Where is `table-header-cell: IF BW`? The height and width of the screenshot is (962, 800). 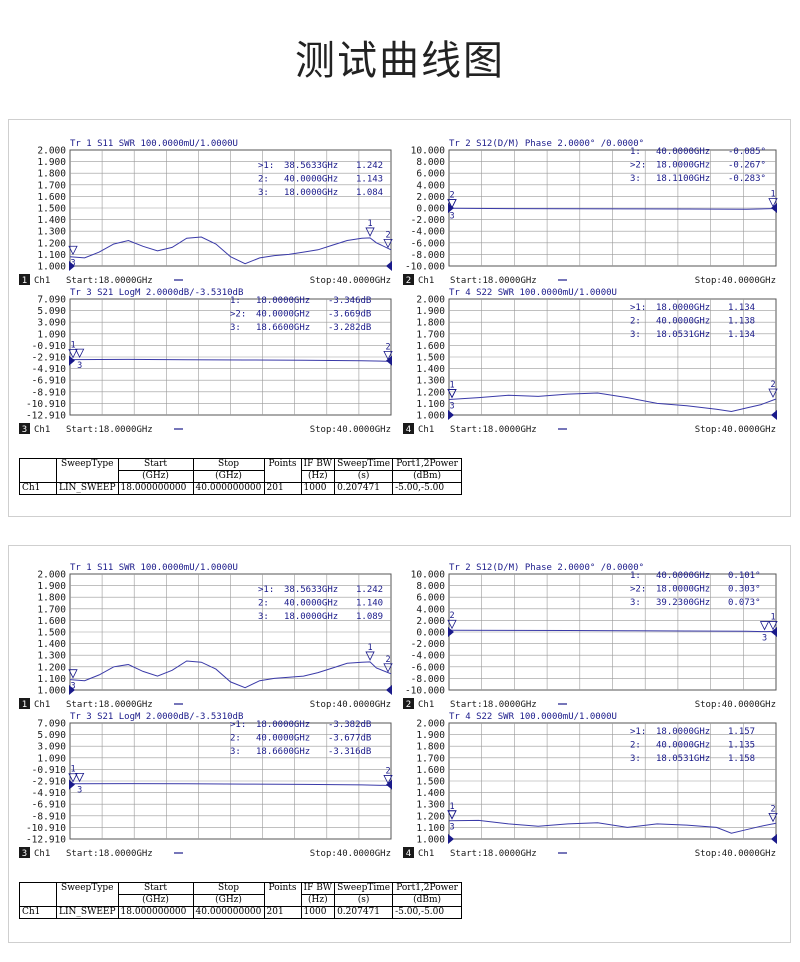 table-header-cell: IF BW is located at coordinates (318, 464).